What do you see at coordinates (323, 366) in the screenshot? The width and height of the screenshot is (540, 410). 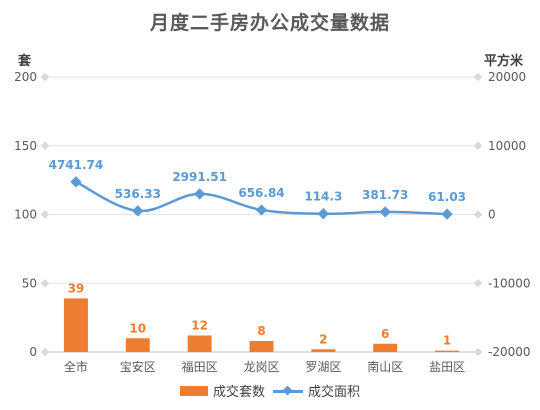 I see `x-axis-tick-label: 罗湖区` at bounding box center [323, 366].